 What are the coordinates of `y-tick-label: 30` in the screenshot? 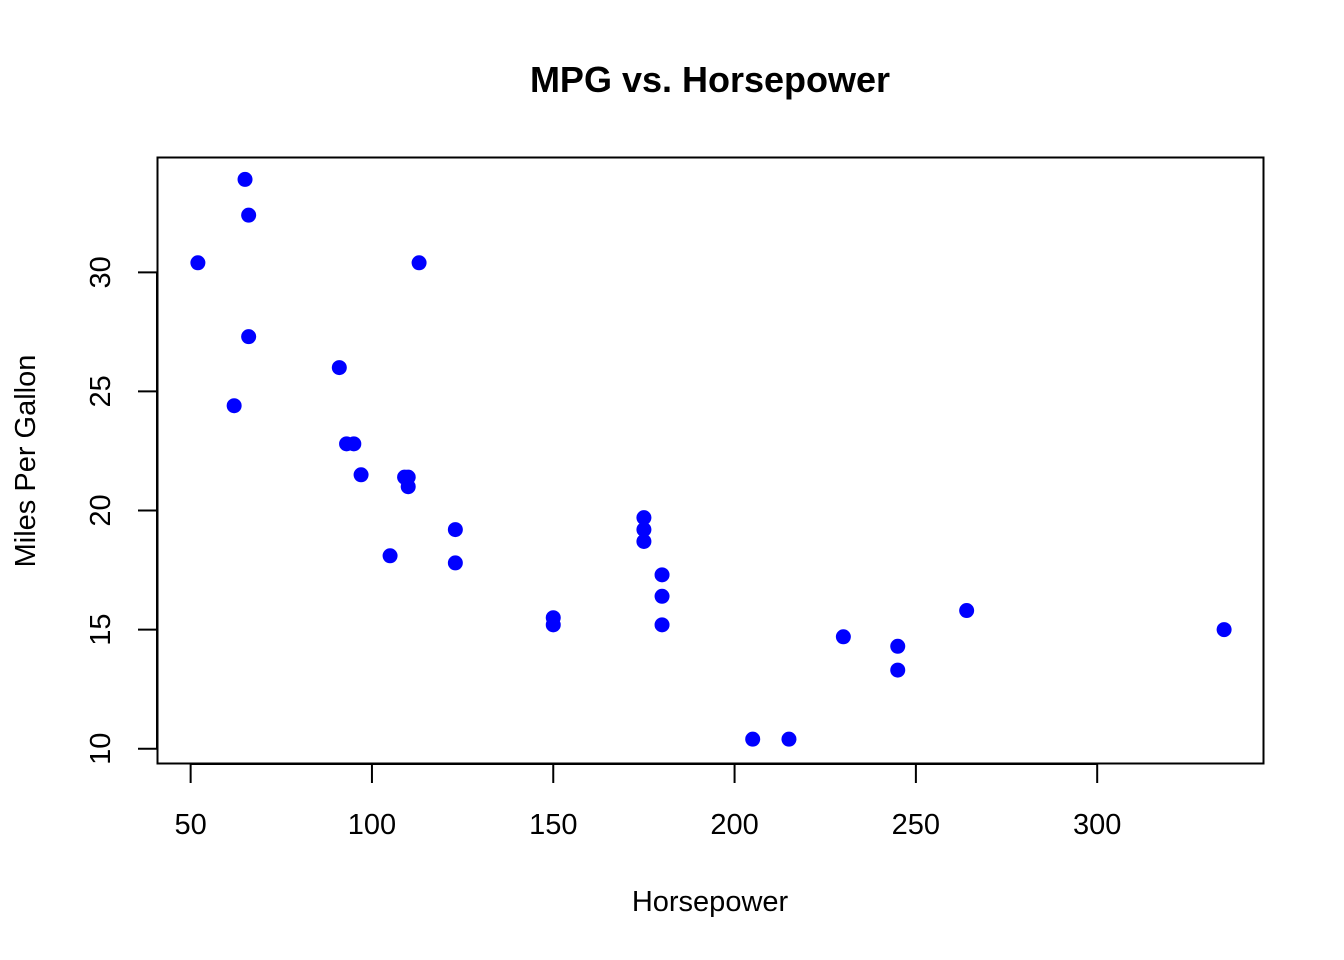 It's located at (101, 272).